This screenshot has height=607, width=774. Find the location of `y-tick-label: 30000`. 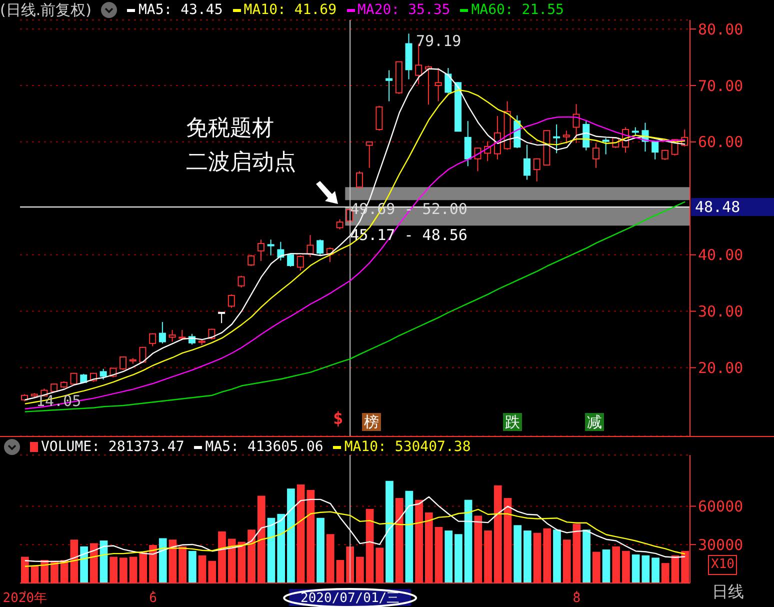

y-tick-label: 30000 is located at coordinates (721, 545).